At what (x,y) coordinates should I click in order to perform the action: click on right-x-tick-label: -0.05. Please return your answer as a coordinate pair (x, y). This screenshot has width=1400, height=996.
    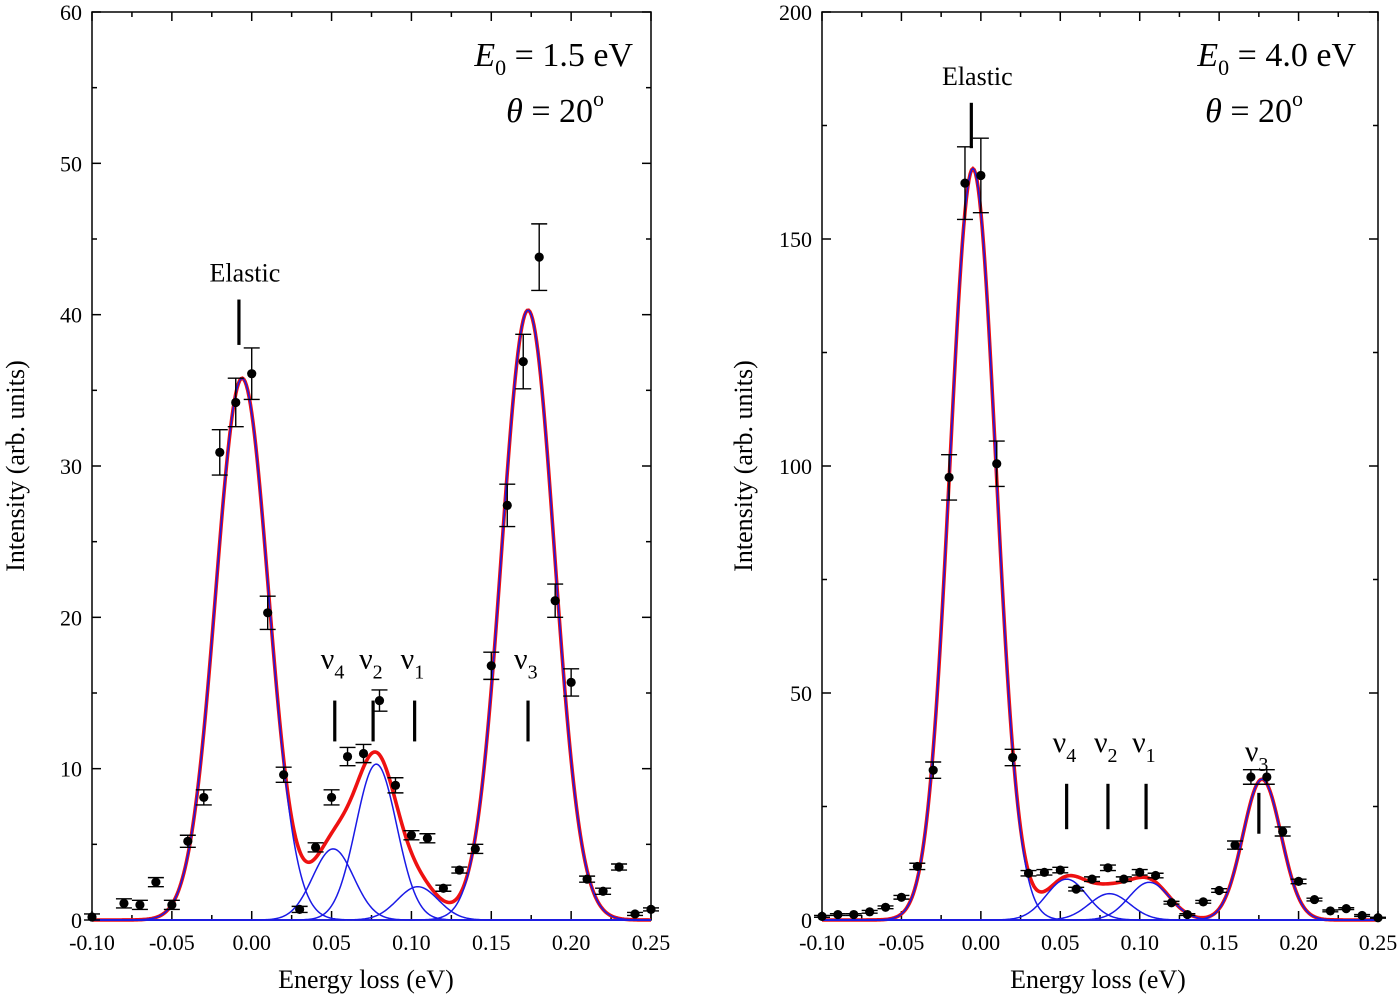
    Looking at the image, I should click on (902, 942).